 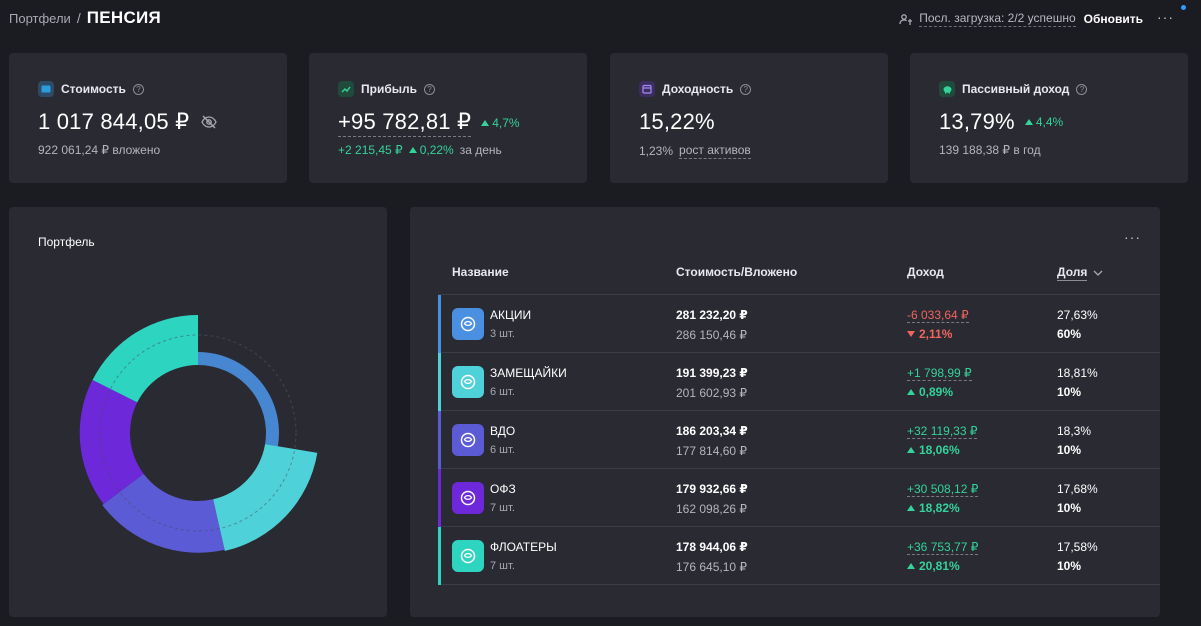 What do you see at coordinates (933, 450) in the screenshot?
I see `income-percent: 18,06%` at bounding box center [933, 450].